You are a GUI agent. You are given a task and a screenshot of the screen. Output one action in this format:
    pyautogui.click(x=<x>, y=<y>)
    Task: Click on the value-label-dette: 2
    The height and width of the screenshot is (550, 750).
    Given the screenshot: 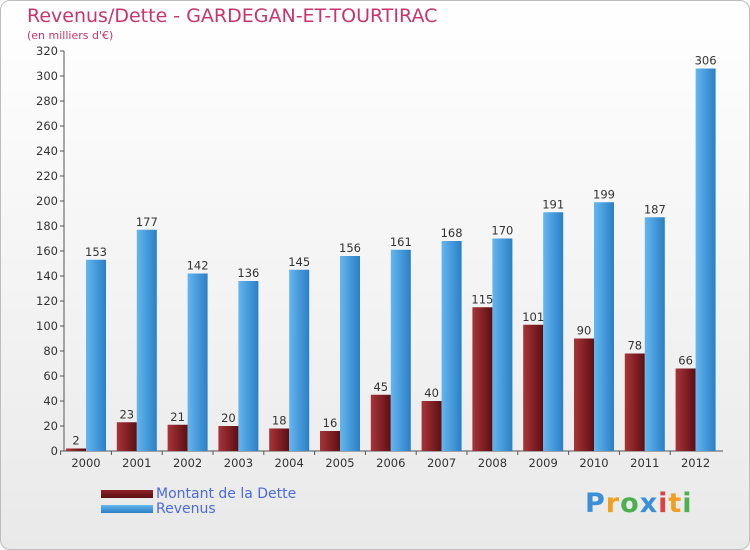 What is the action you would take?
    pyautogui.click(x=75, y=441)
    